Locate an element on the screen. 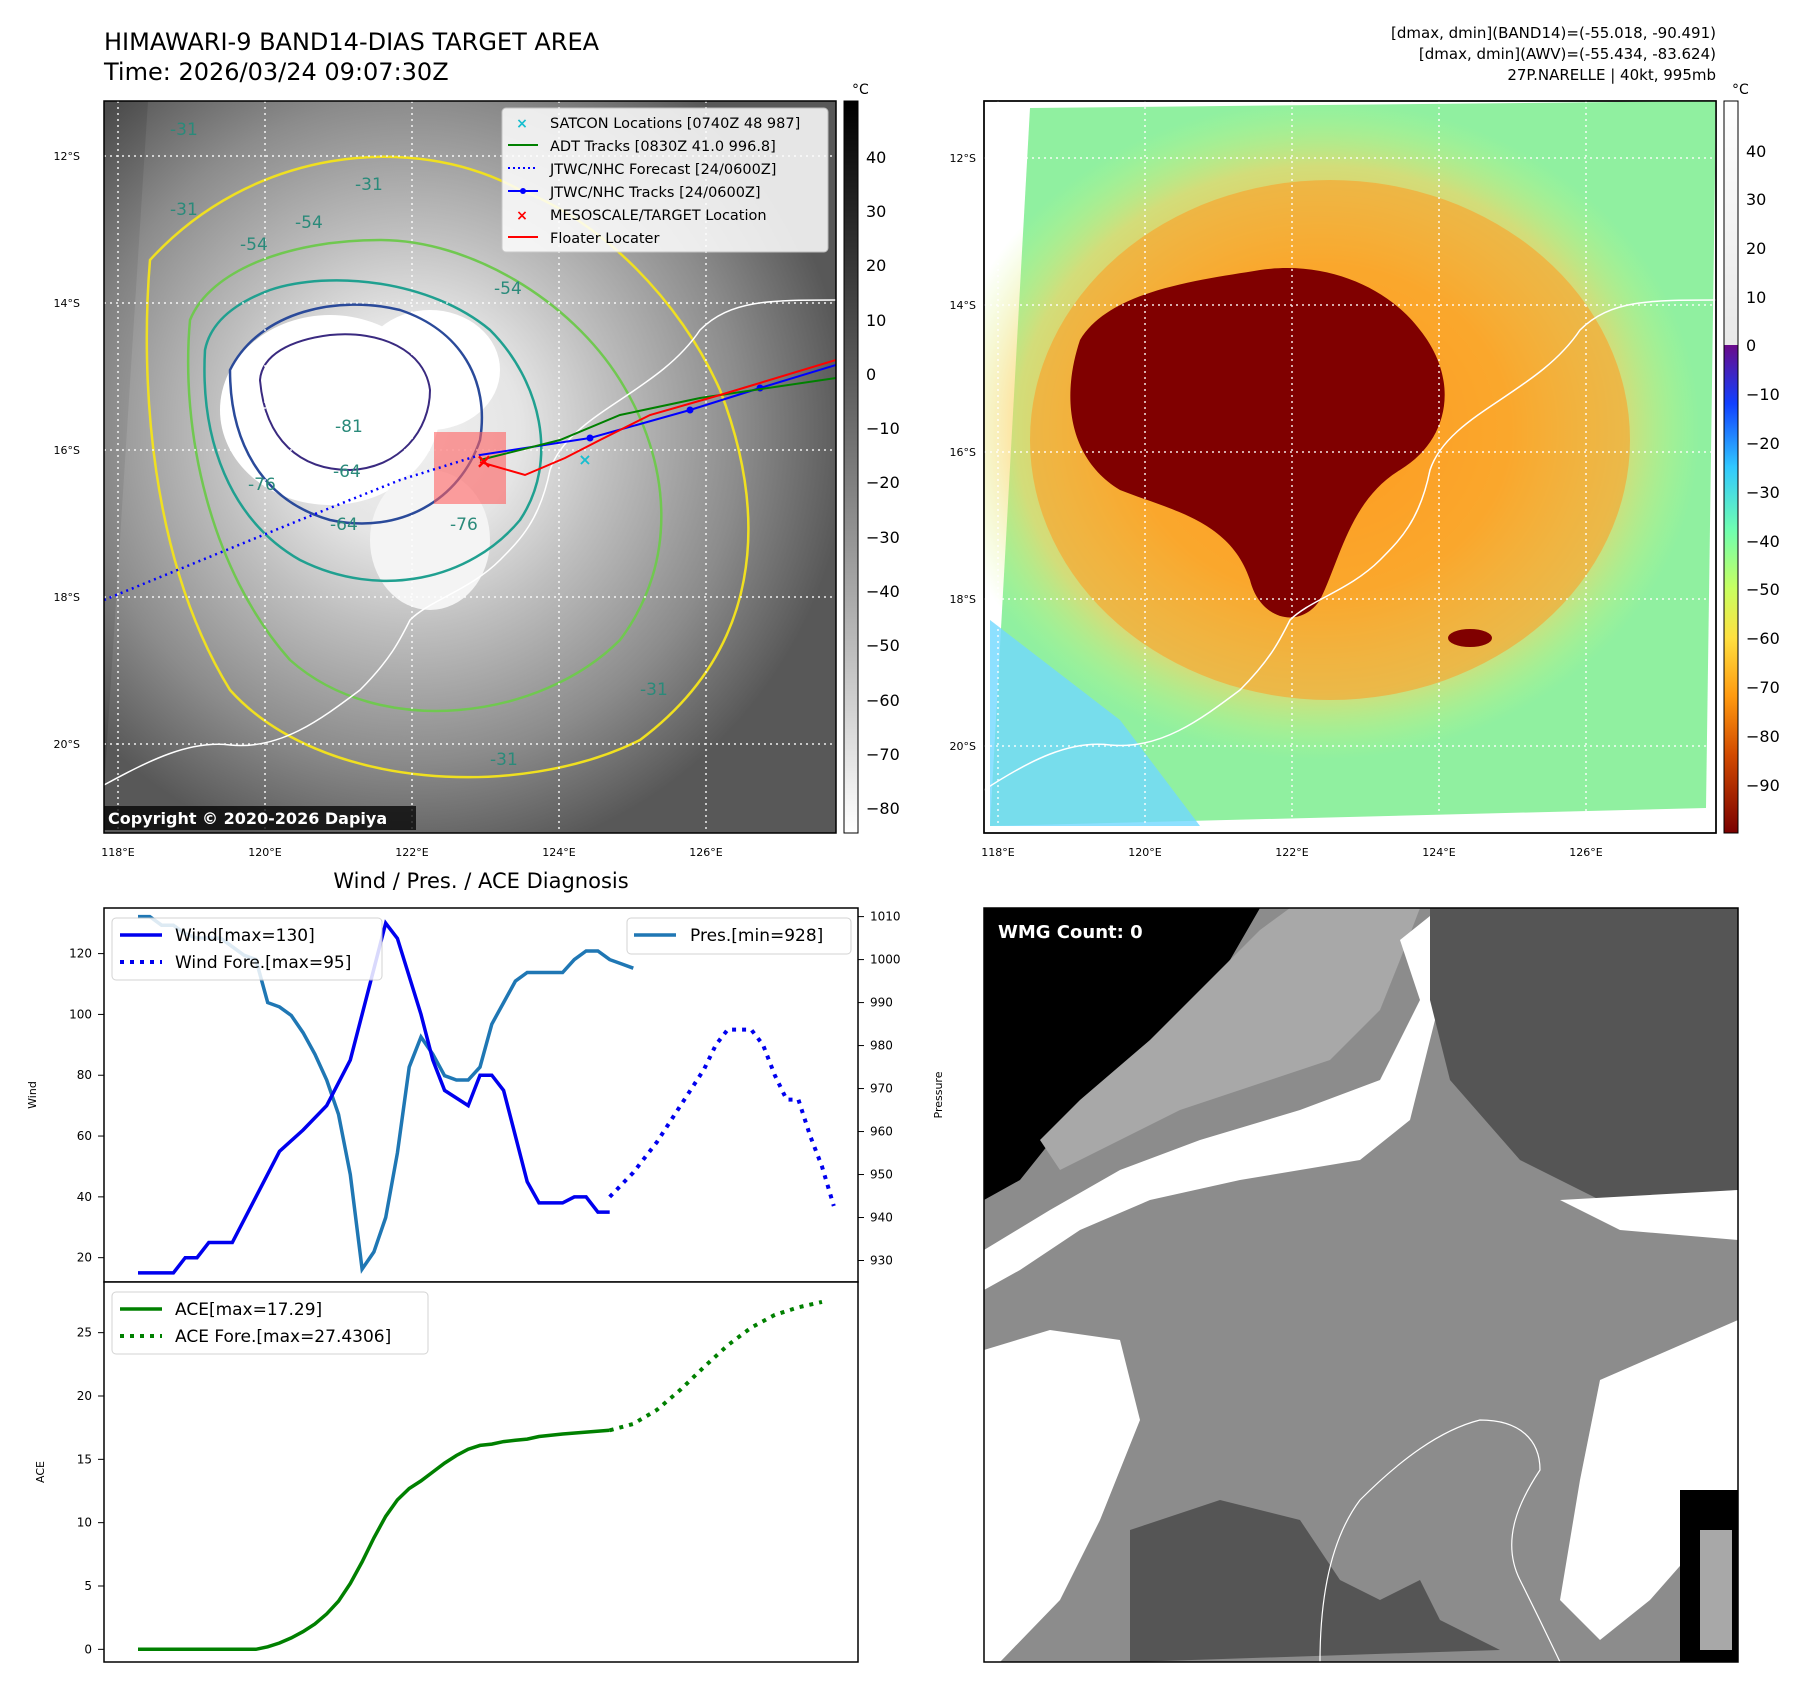  legend-marker-mesoscale: × is located at coordinates (522, 216).